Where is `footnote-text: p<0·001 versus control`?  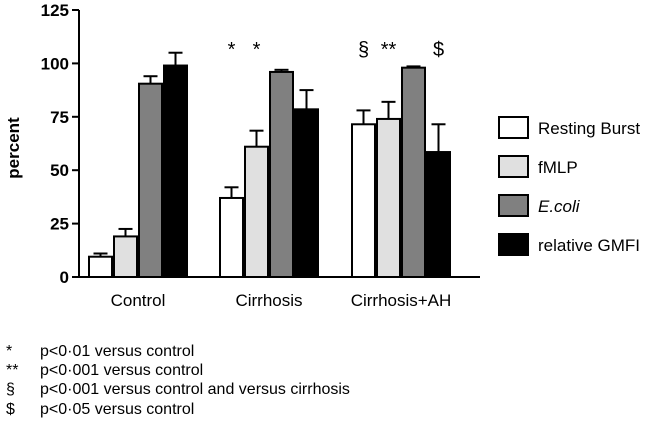
footnote-text: p<0·001 versus control is located at coordinates (122, 371).